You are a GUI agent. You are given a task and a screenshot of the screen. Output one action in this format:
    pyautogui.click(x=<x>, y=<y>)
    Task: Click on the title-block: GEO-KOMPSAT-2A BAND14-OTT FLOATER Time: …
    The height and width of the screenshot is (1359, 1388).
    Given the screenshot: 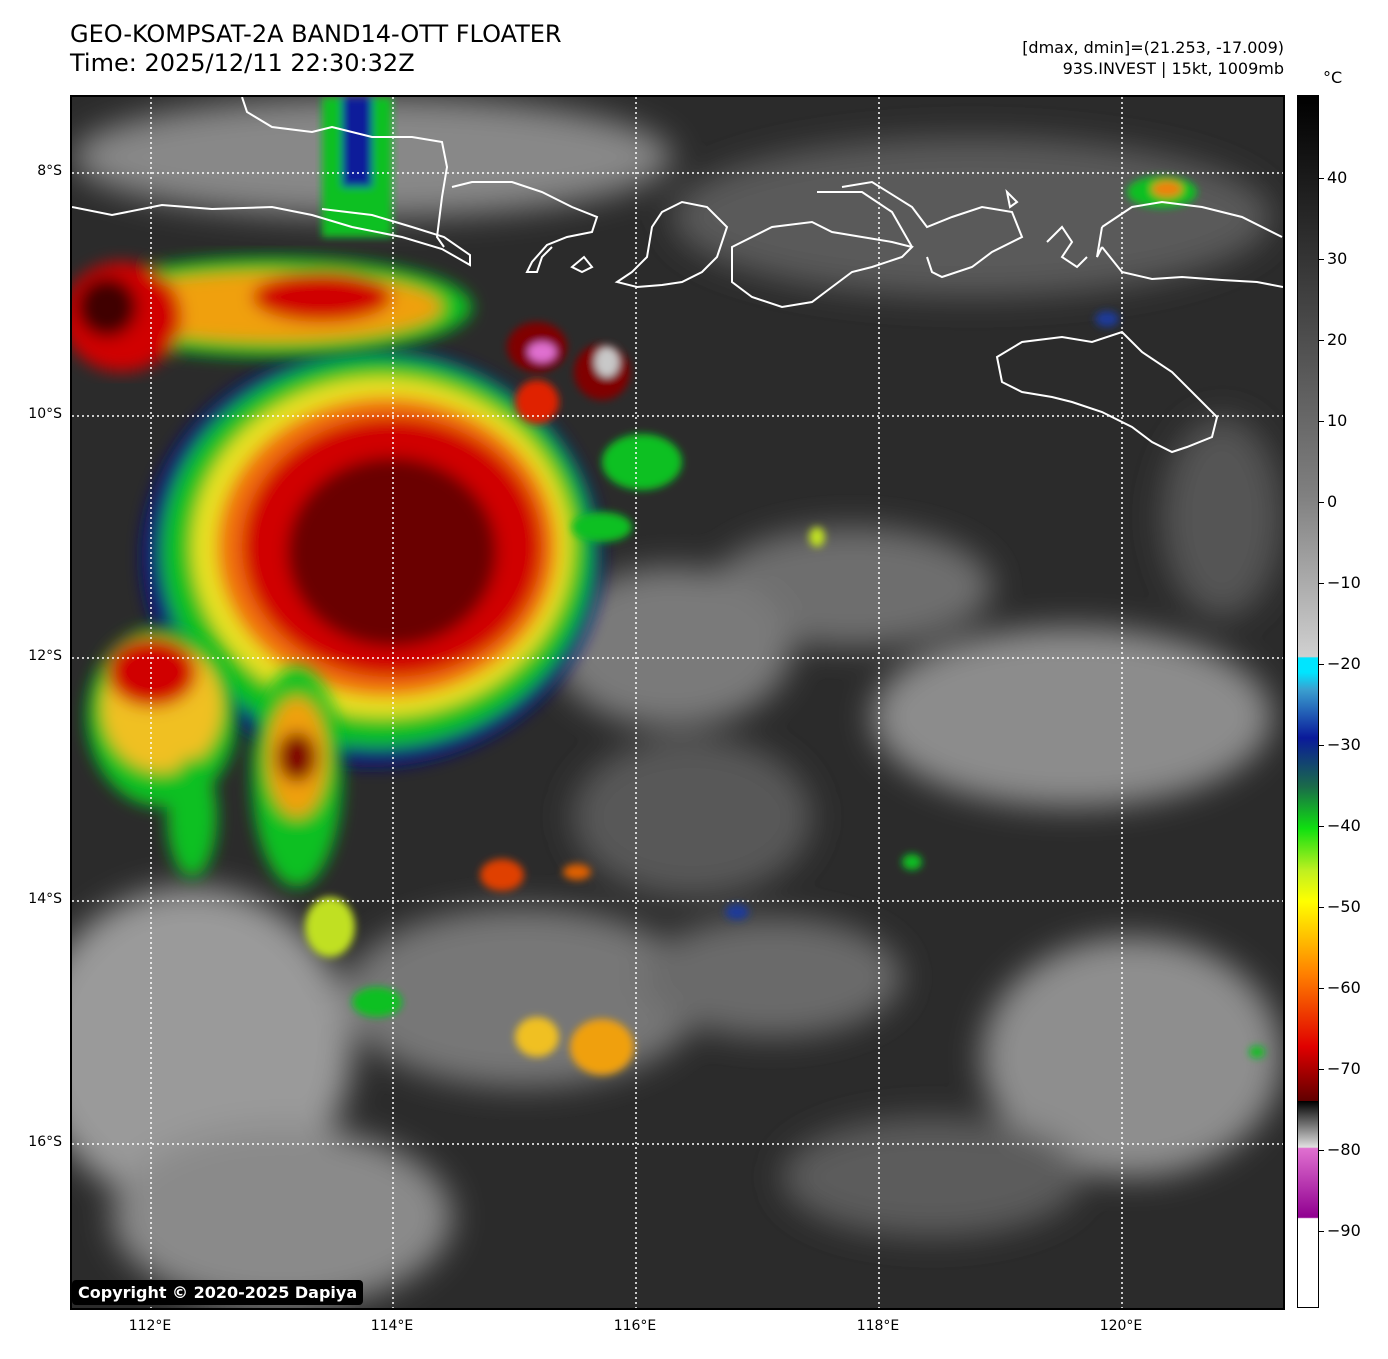 What is the action you would take?
    pyautogui.click(x=316, y=49)
    